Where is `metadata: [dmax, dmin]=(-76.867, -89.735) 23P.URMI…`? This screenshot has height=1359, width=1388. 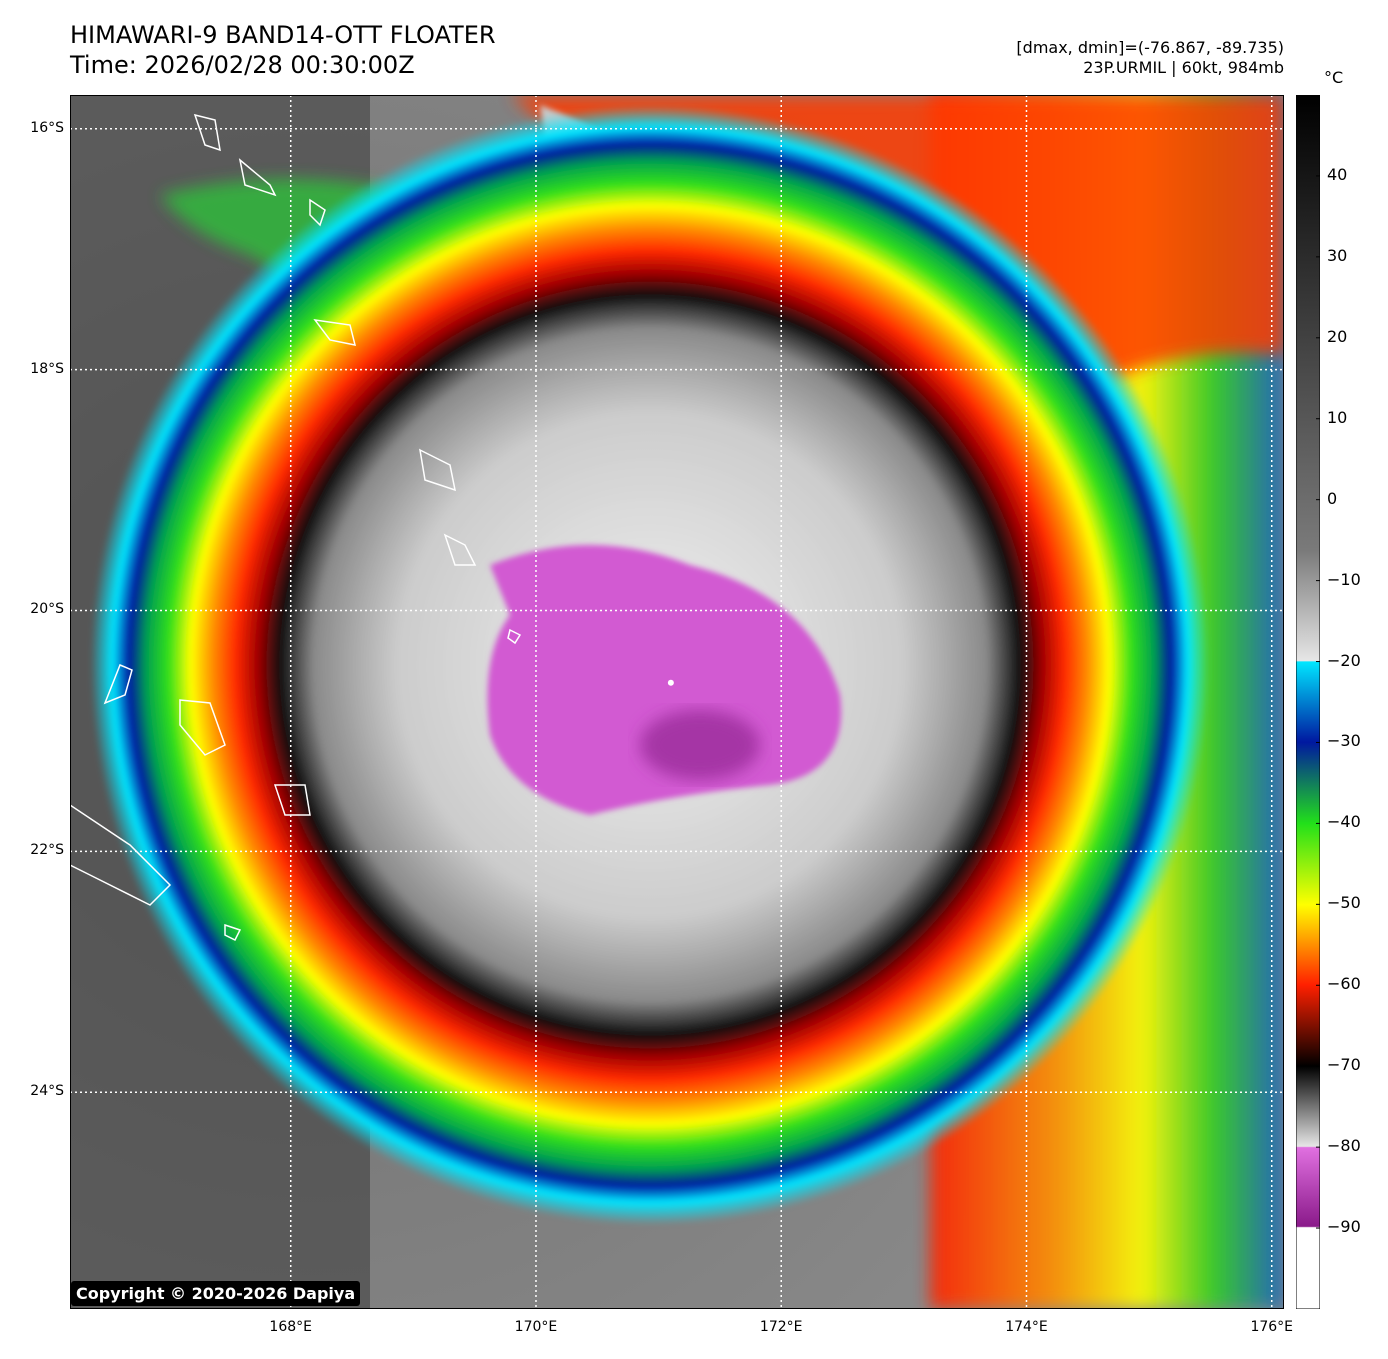 metadata: [dmax, dmin]=(-76.867, -89.735) 23P.URMI… is located at coordinates (1150, 58).